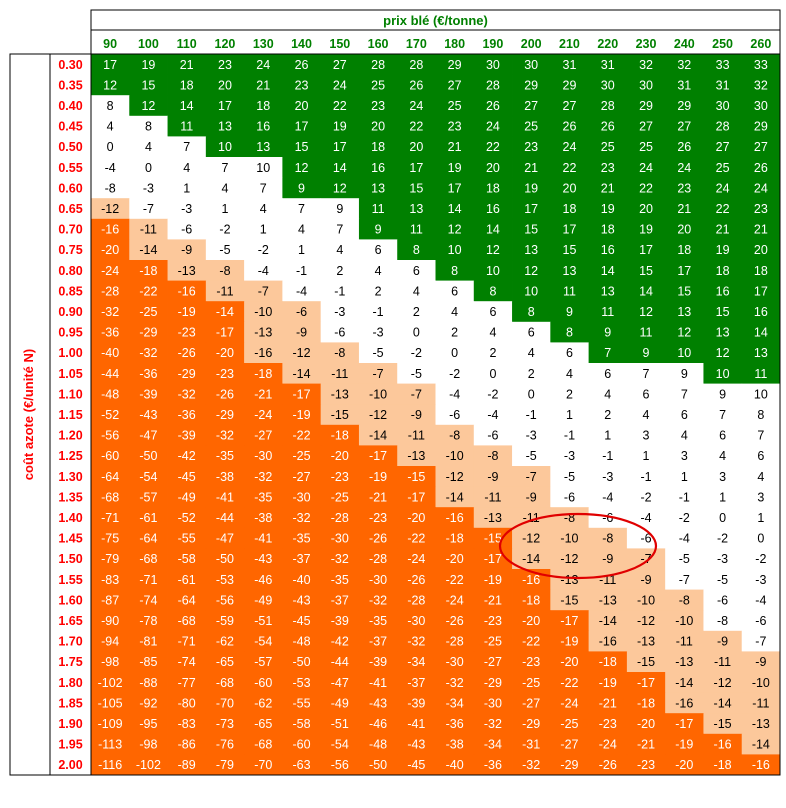 This screenshot has width=786, height=808. I want to click on cell-value: 29, so click(684, 106).